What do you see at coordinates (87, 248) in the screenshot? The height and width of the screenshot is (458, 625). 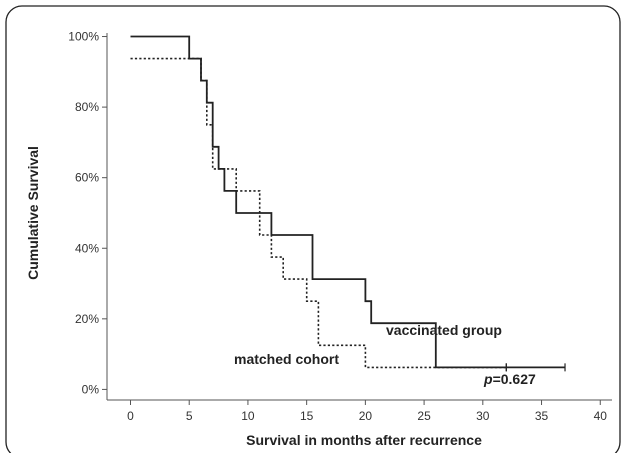 I see `y-tick-label: 40%` at bounding box center [87, 248].